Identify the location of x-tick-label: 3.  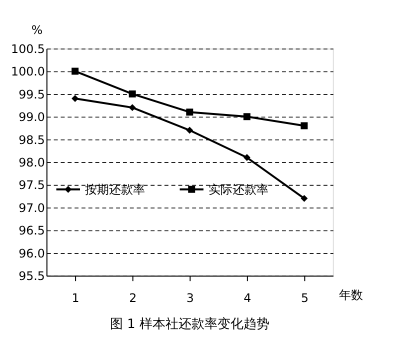
(190, 297).